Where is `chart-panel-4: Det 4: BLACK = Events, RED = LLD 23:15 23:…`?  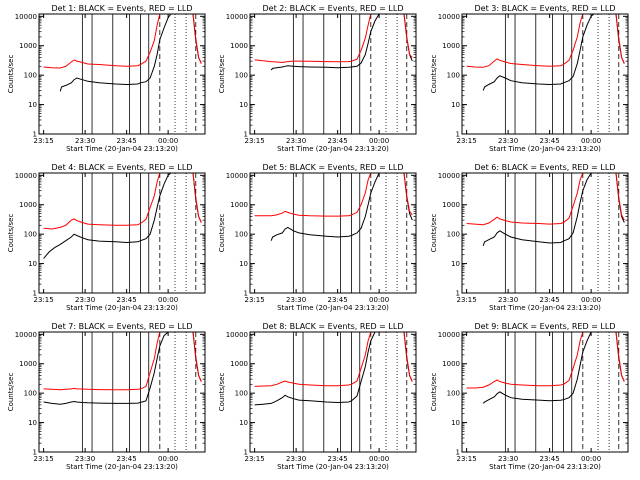
chart-panel-4: Det 4: BLACK = Events, RED = LLD 23:15 23:… is located at coordinates (106, 237).